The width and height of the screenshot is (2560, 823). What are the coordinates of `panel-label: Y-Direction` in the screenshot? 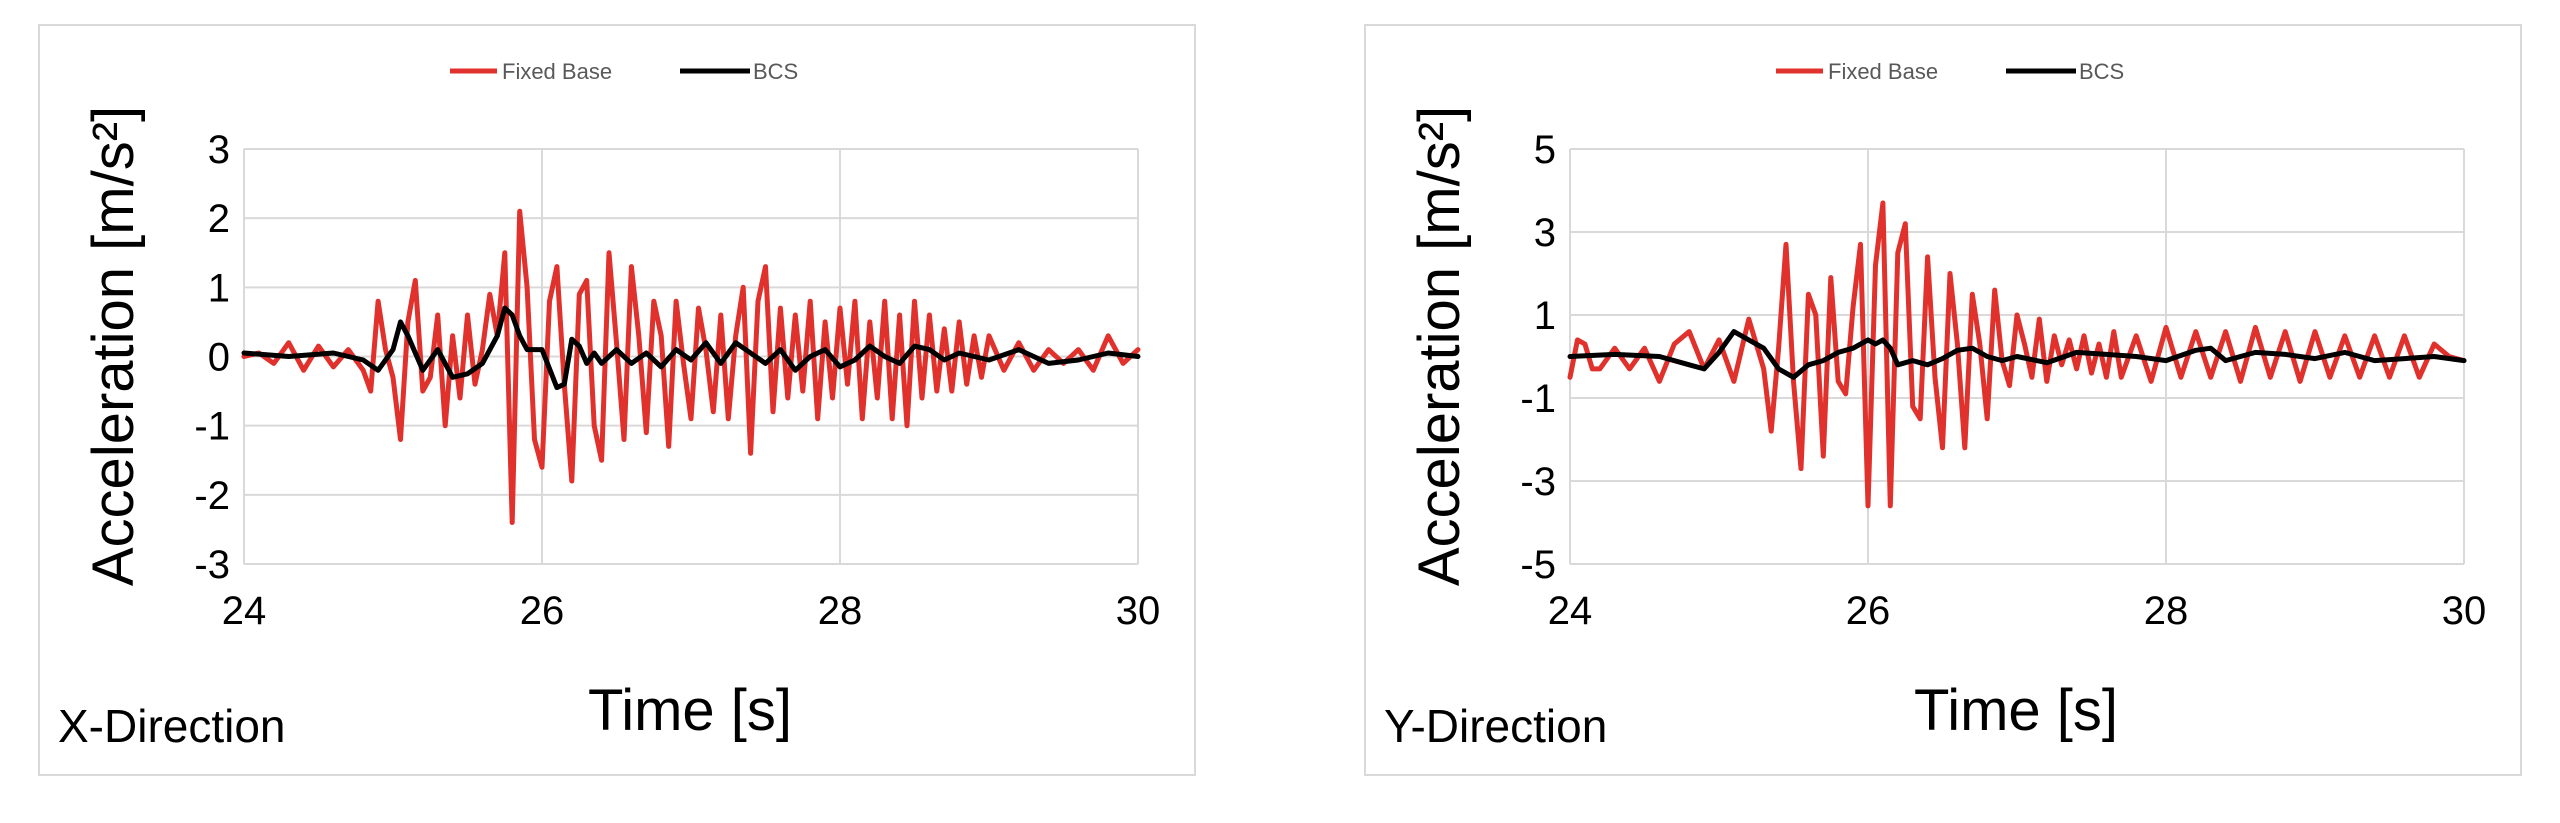 It's located at (1495, 726).